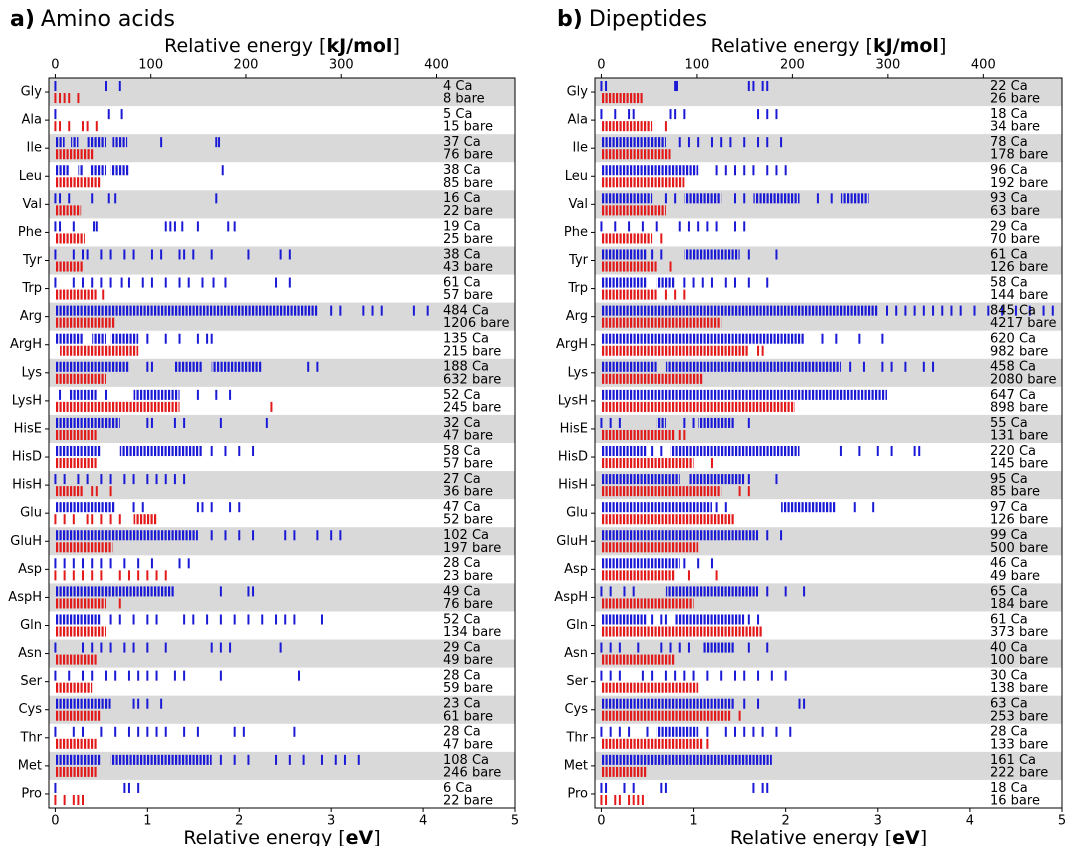 This screenshot has width=1067, height=846. What do you see at coordinates (1015, 576) in the screenshot?
I see `count-label: 49 bare` at bounding box center [1015, 576].